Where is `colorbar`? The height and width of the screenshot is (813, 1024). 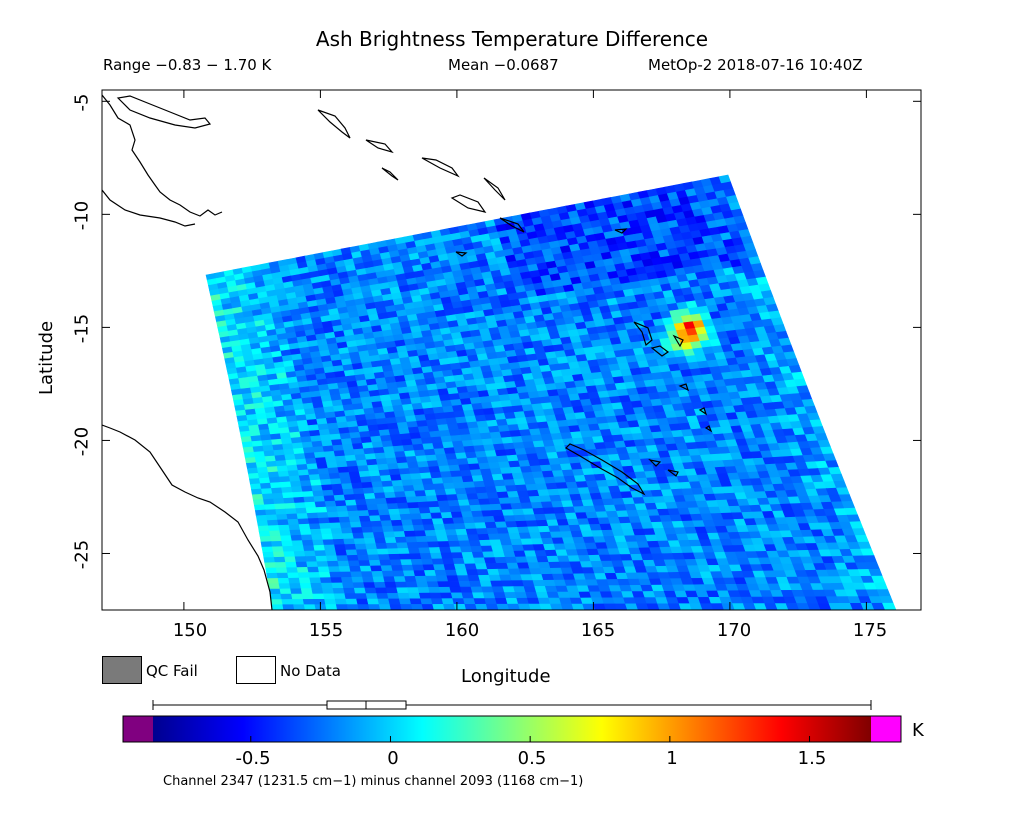 colorbar is located at coordinates (512, 729).